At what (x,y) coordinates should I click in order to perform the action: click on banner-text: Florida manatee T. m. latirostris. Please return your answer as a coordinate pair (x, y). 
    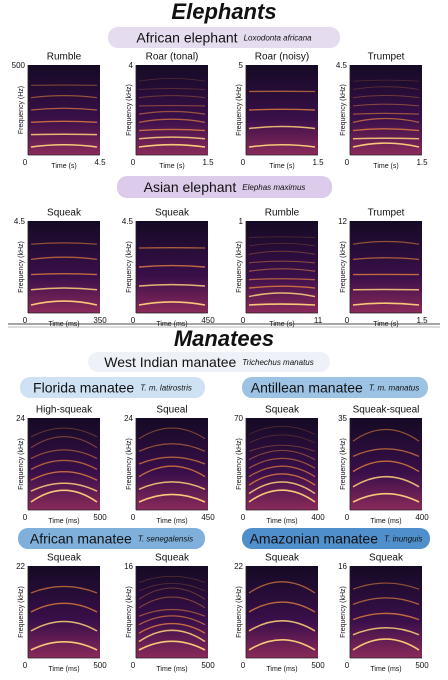
    Looking at the image, I should click on (112, 387).